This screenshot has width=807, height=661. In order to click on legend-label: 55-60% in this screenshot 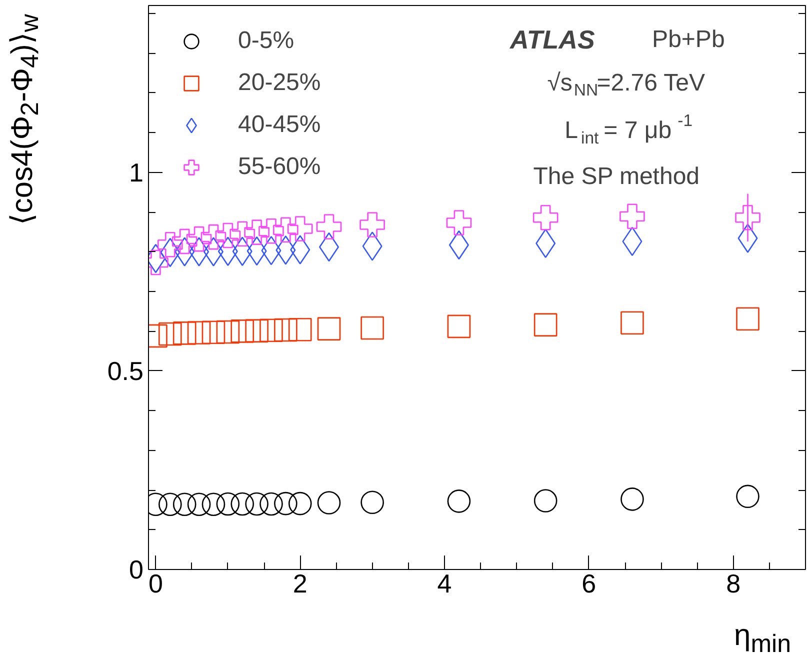, I will do `click(279, 167)`.